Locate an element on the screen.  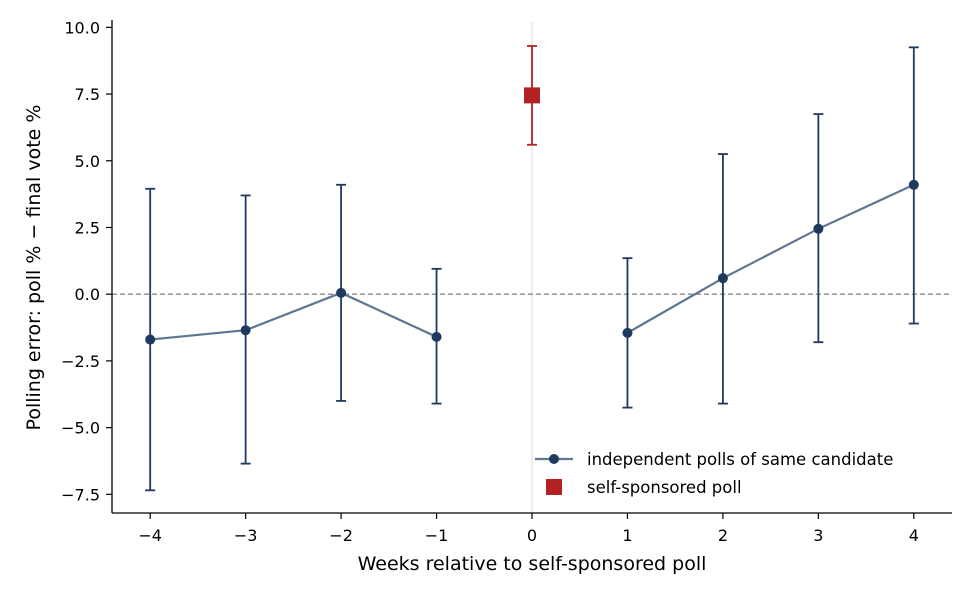
x-tick-label: 4 is located at coordinates (914, 535).